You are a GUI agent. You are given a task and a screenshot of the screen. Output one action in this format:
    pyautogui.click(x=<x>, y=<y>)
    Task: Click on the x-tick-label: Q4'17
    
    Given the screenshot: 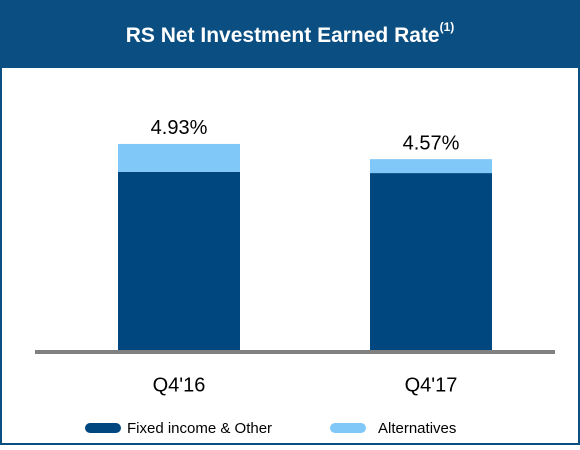 What is the action you would take?
    pyautogui.click(x=431, y=385)
    